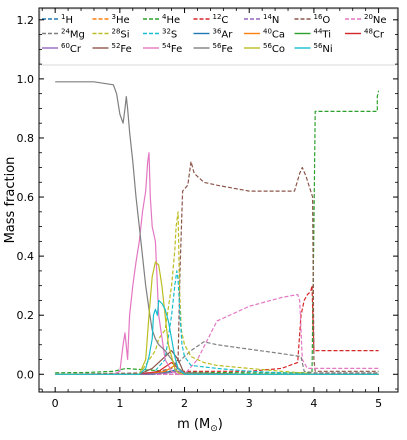 The image size is (407, 440). I want to click on legend-label-12c: 12C, so click(221, 19).